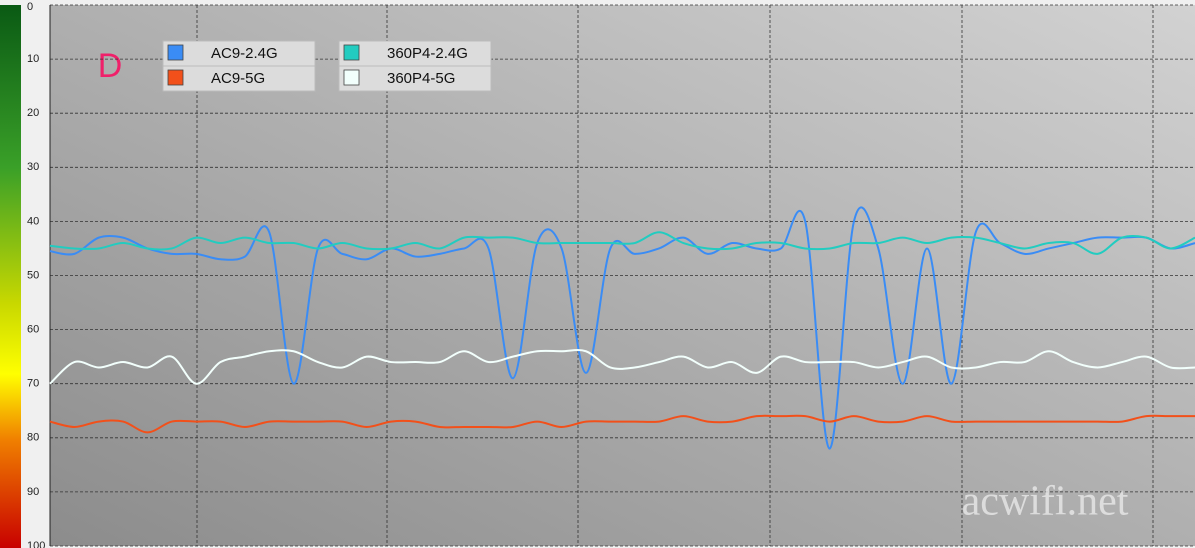  I want to click on y-tick-label: 60, so click(33, 330).